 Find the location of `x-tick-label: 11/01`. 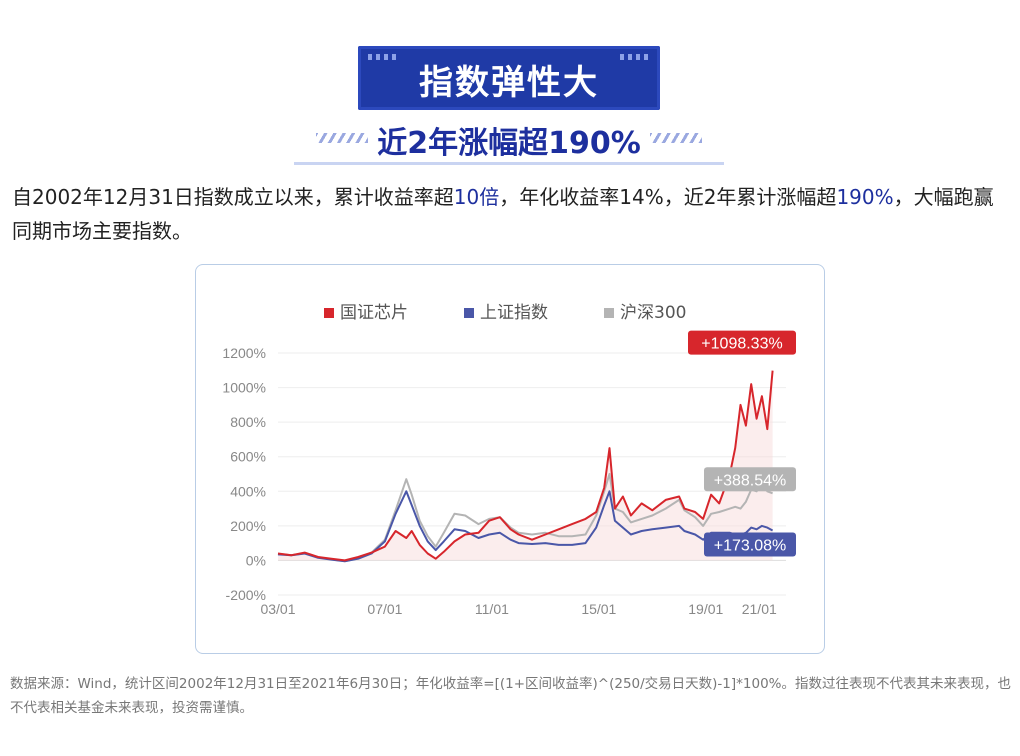

x-tick-label: 11/01 is located at coordinates (492, 609).